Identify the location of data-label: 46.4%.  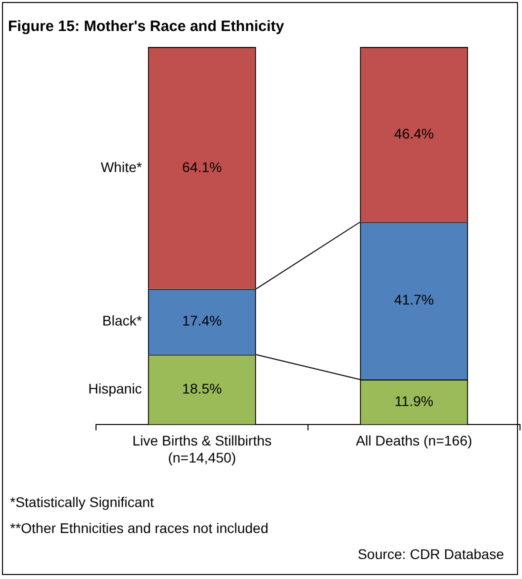
(414, 133).